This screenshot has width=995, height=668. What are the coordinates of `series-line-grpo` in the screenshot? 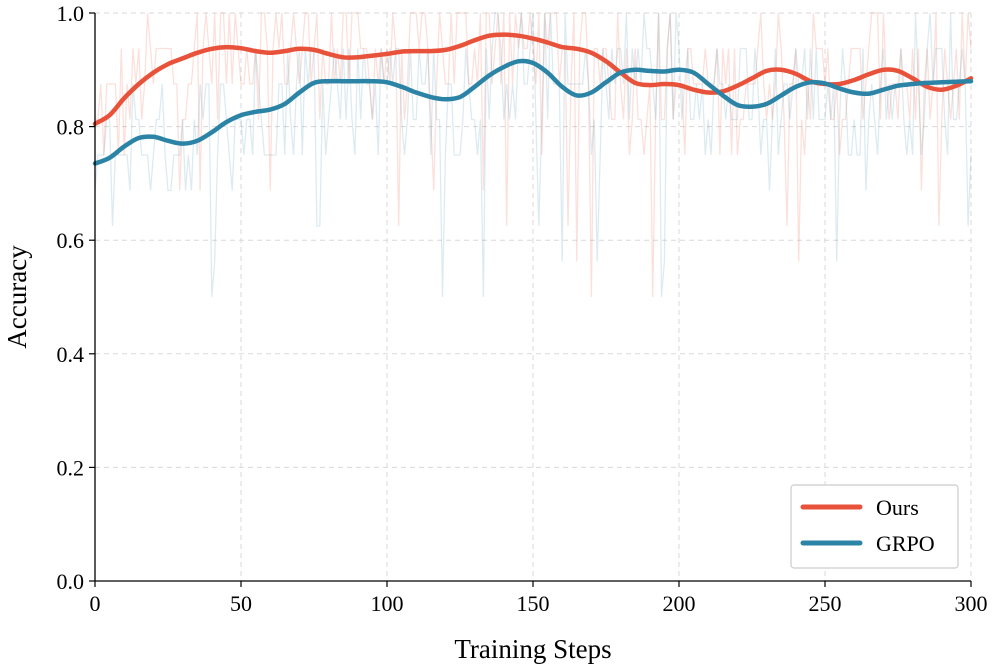 It's located at (533, 112).